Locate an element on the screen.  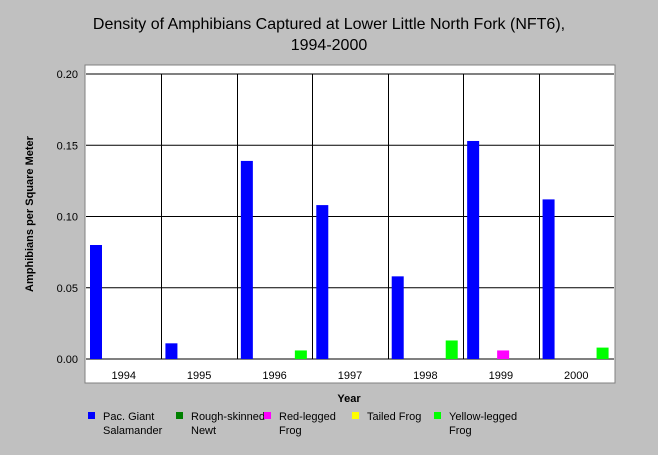
x-axis-label: Year is located at coordinates (349, 399).